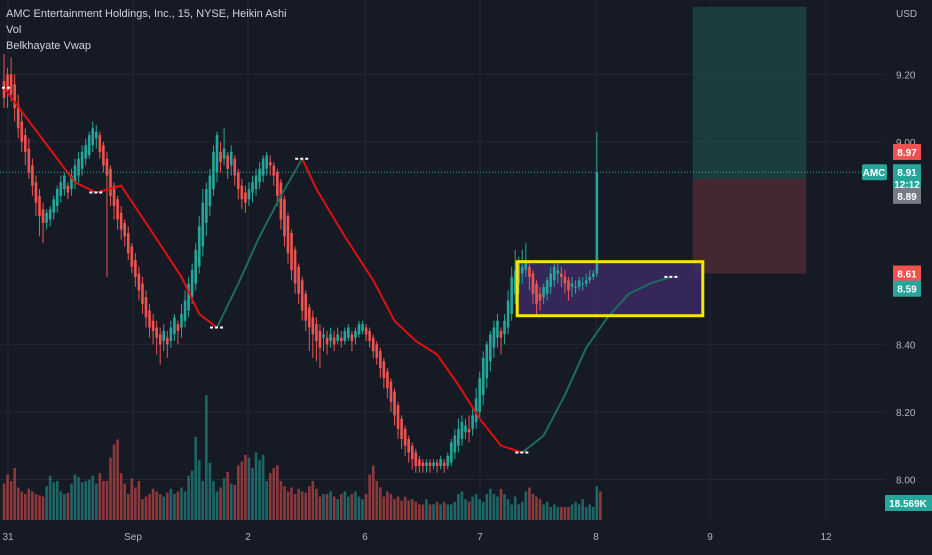 This screenshot has height=555, width=932. Describe the element at coordinates (14, 30) in the screenshot. I see `legend-volume: Vol` at that location.